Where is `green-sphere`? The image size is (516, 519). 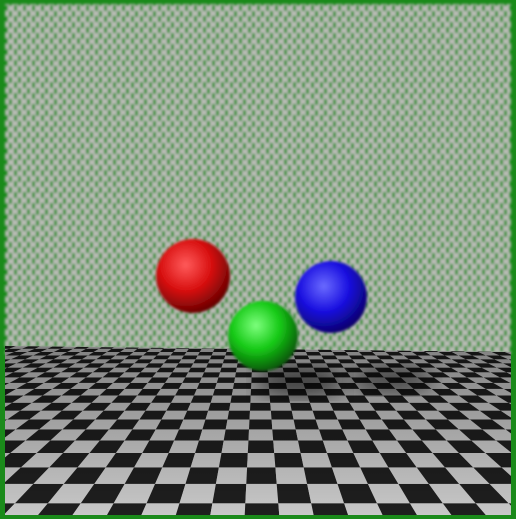
green-sphere is located at coordinates (263, 336).